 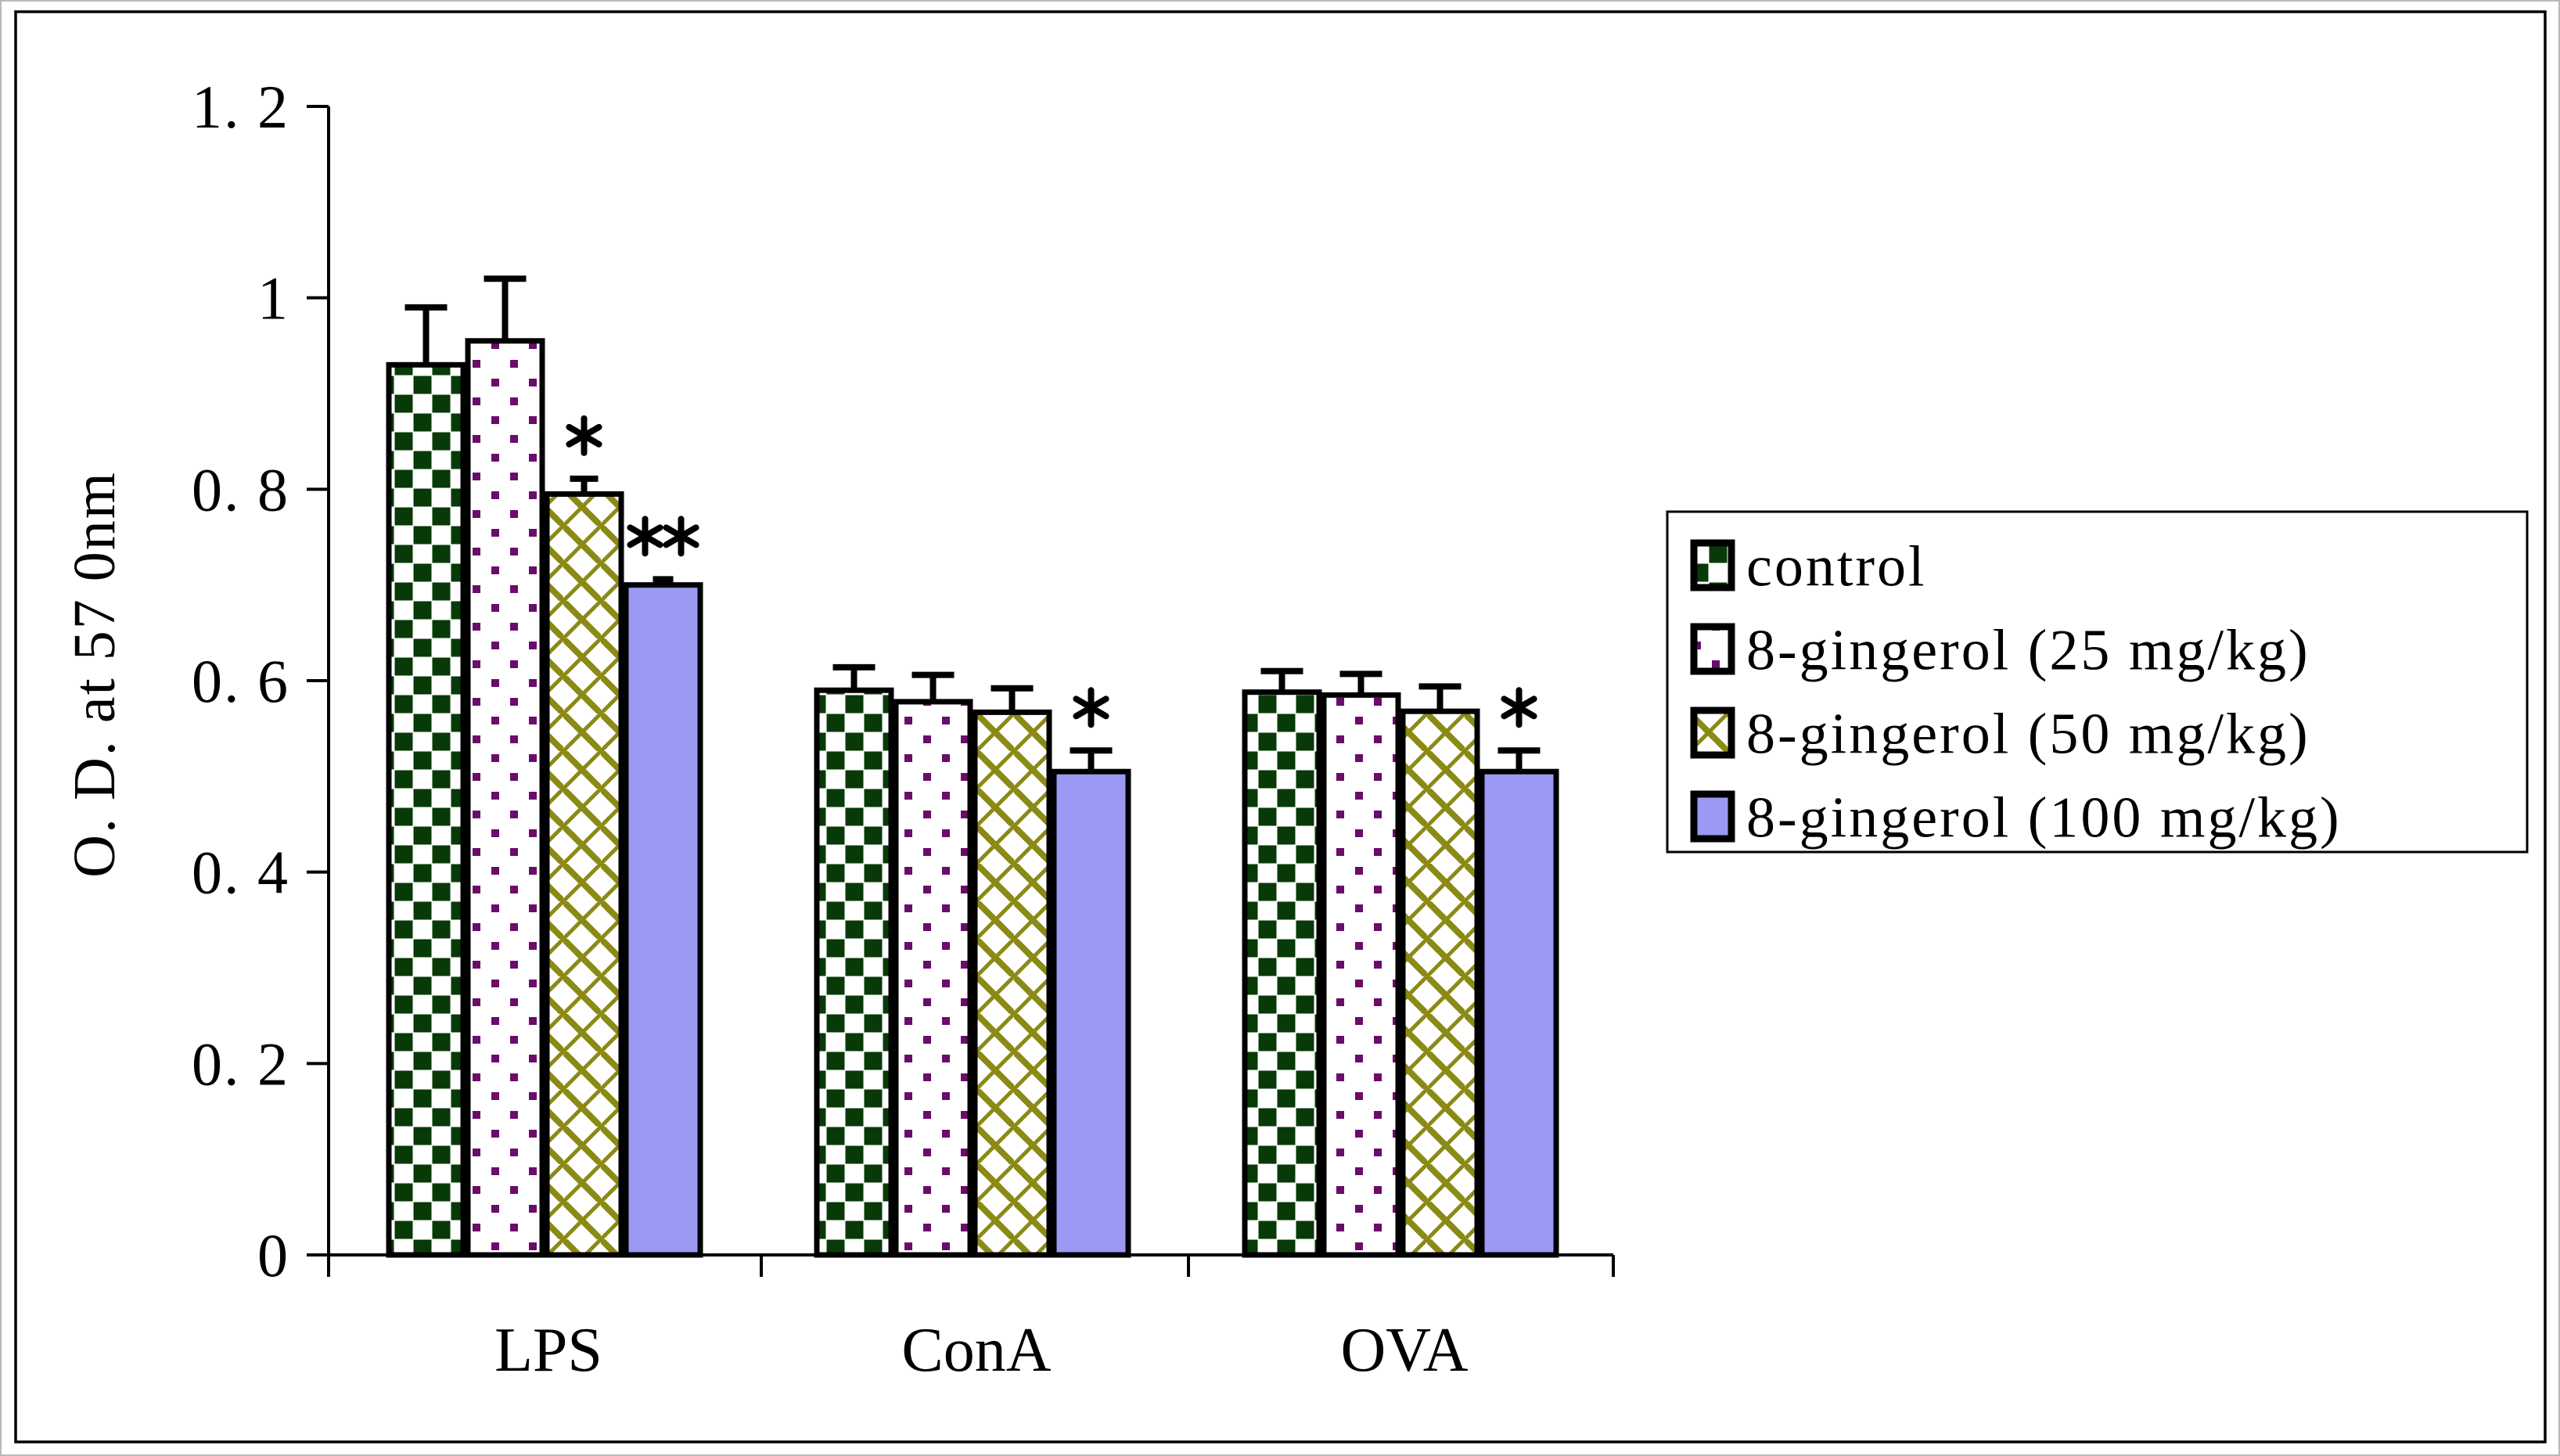 What do you see at coordinates (240, 107) in the screenshot?
I see `y-tick-label: 1. 2` at bounding box center [240, 107].